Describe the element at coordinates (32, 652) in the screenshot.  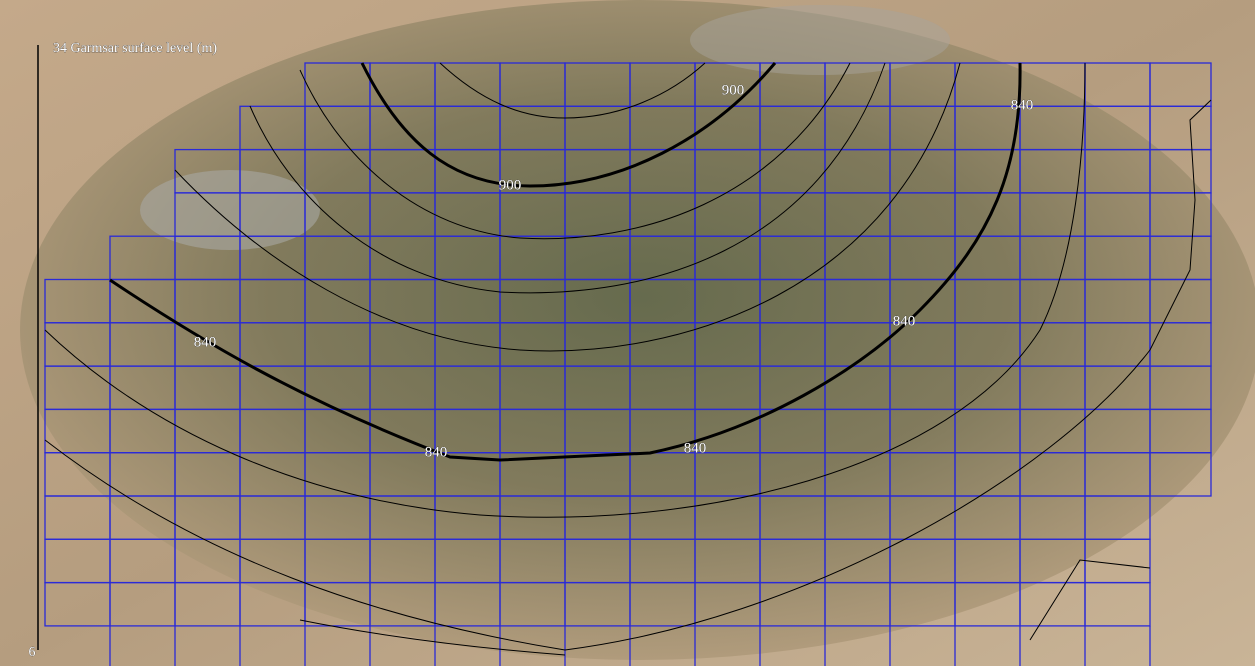
I see `scale-label: 6` at that location.